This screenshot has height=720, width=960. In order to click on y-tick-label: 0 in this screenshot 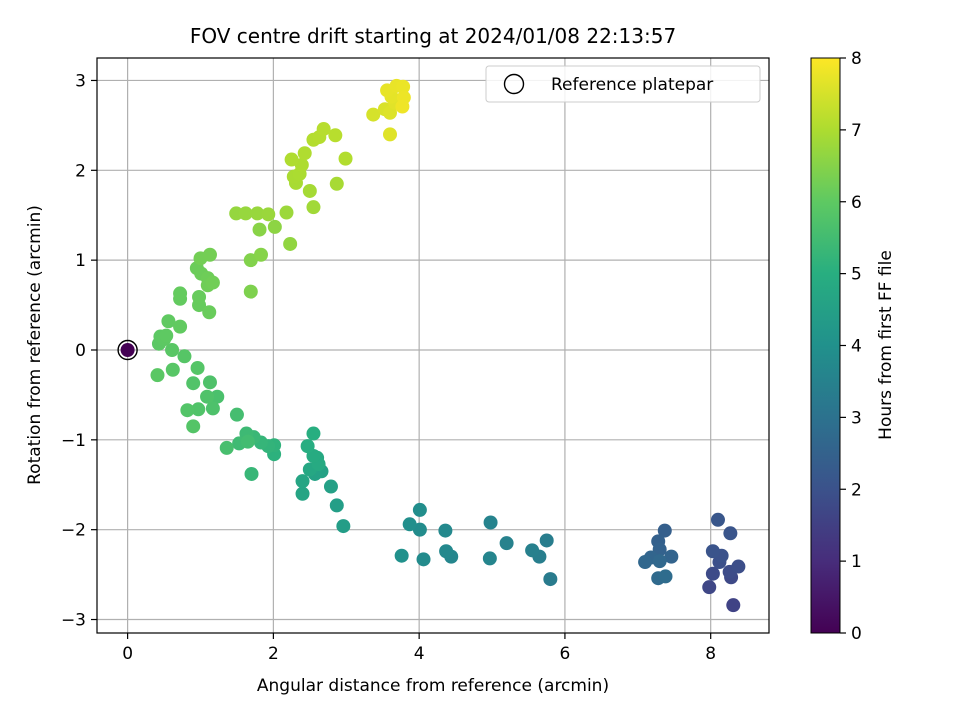, I will do `click(80, 351)`.